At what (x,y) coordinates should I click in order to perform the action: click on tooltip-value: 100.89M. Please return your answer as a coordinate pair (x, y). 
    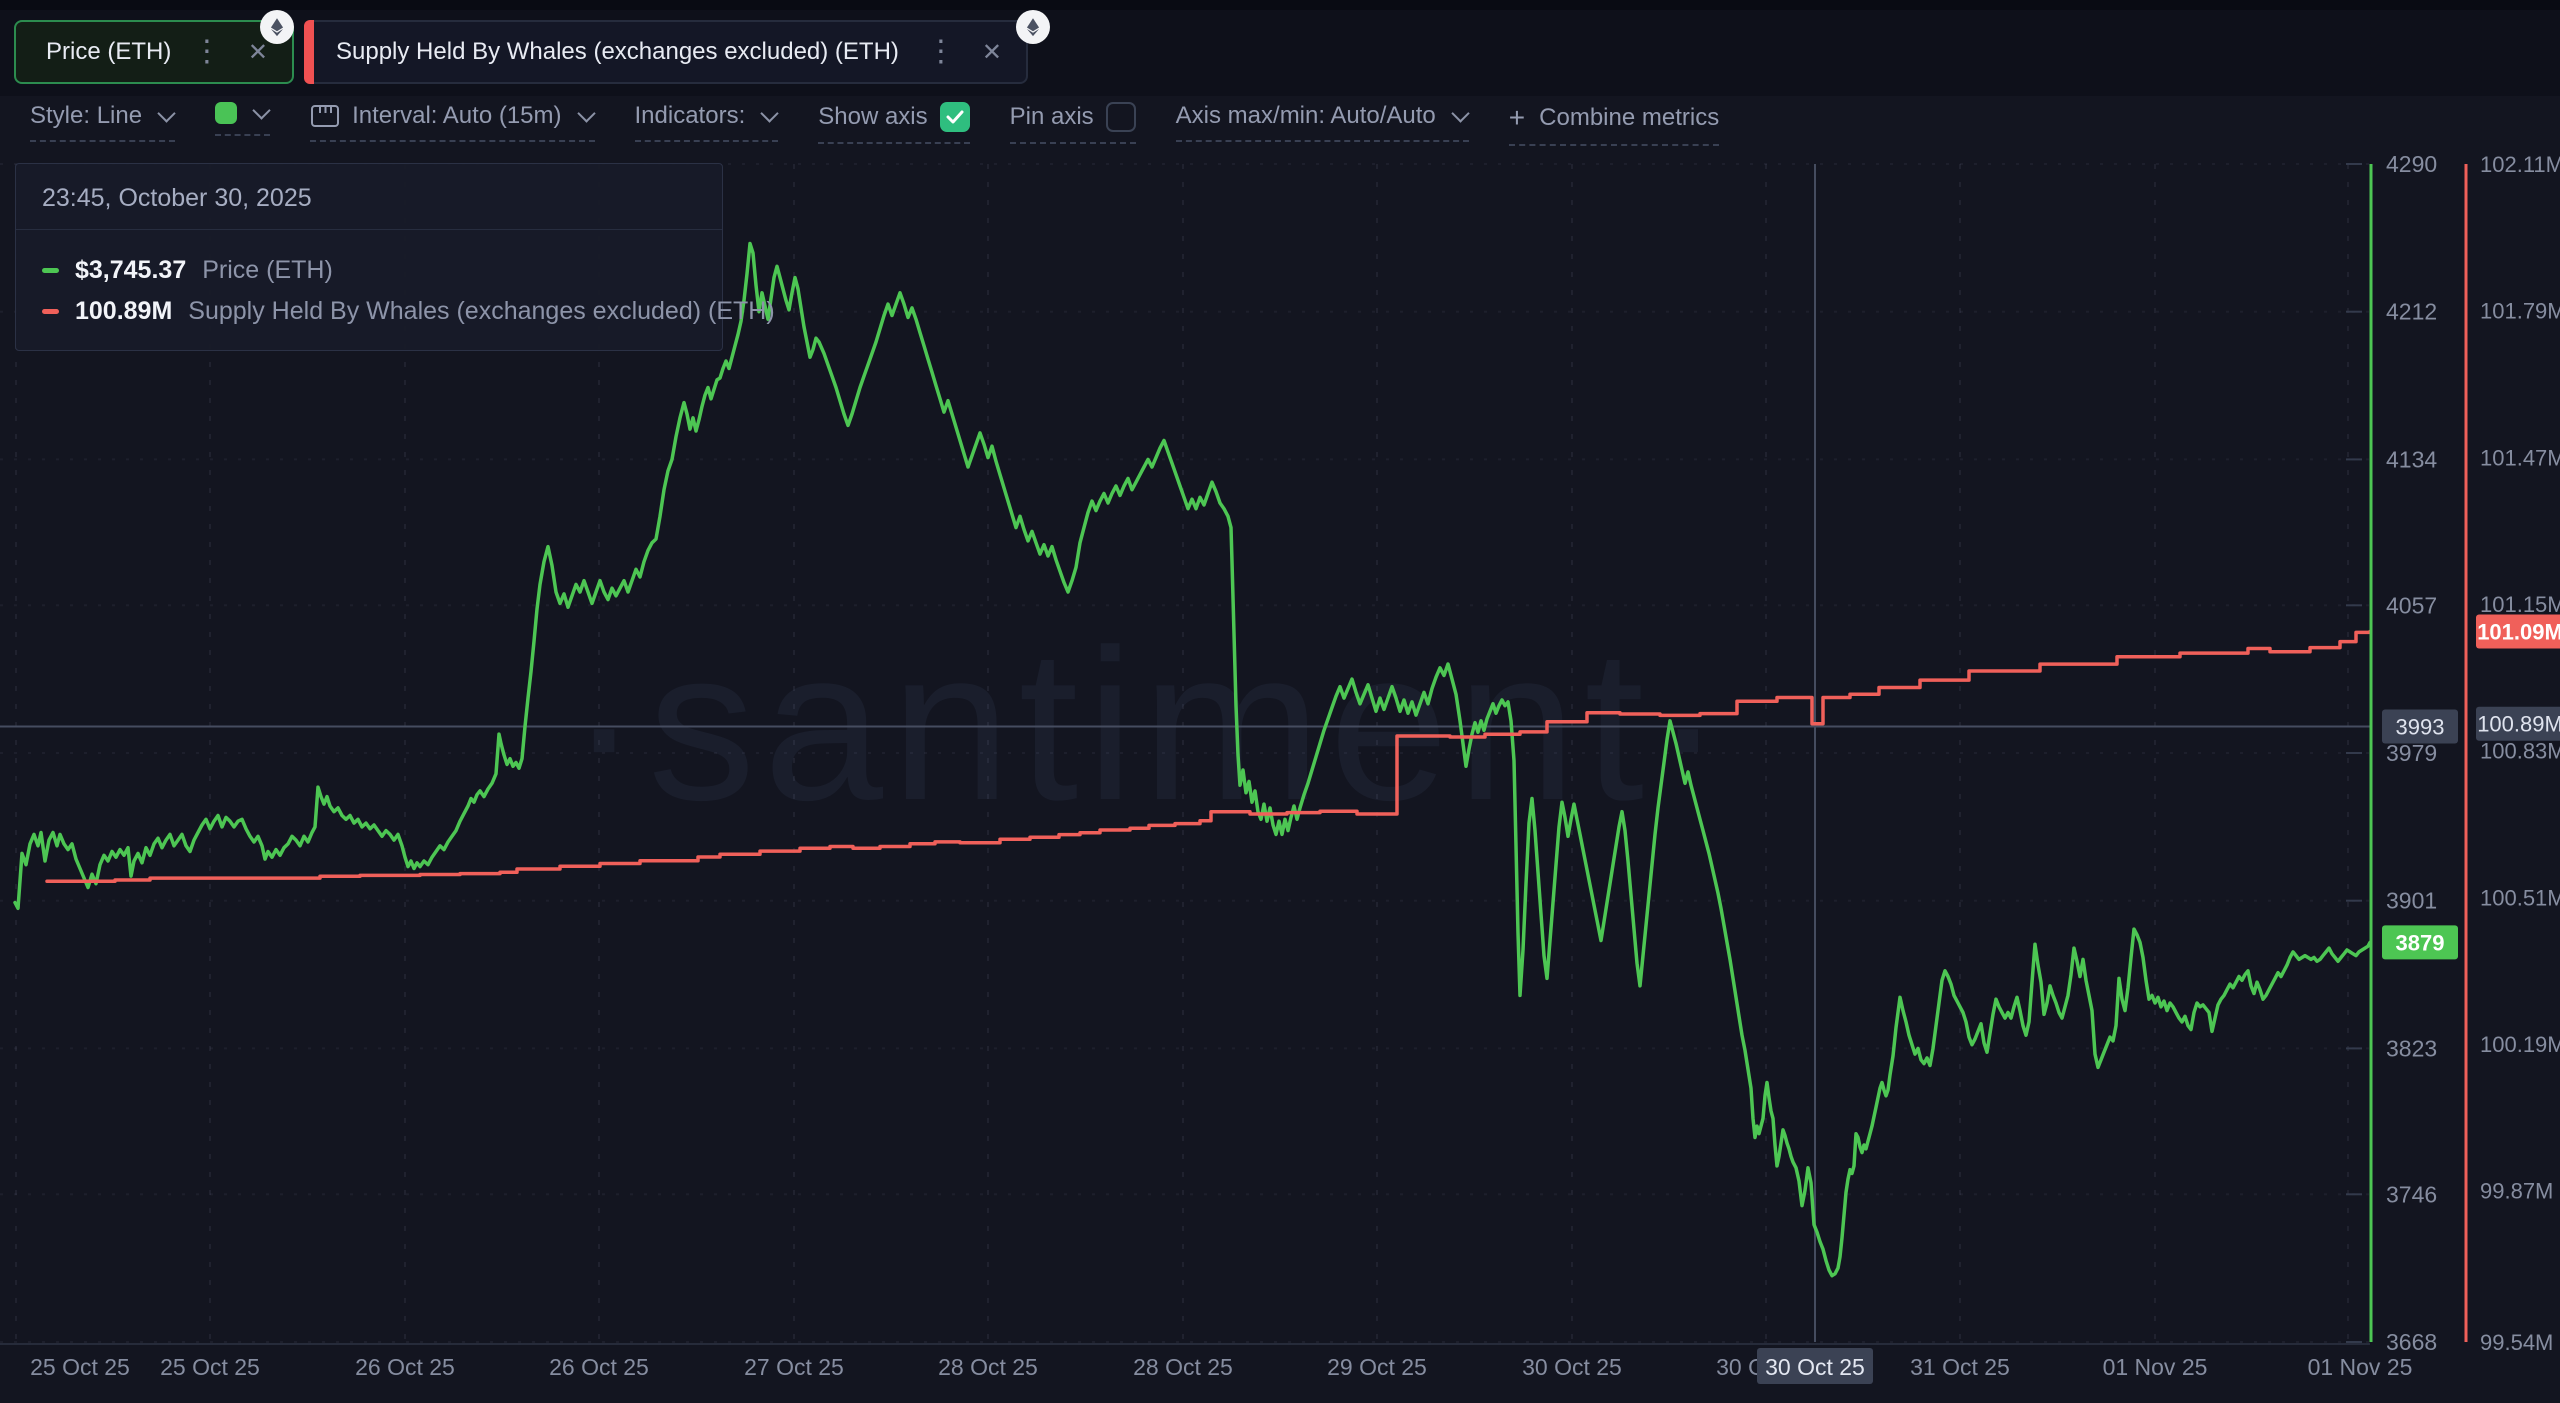
    Looking at the image, I should click on (124, 311).